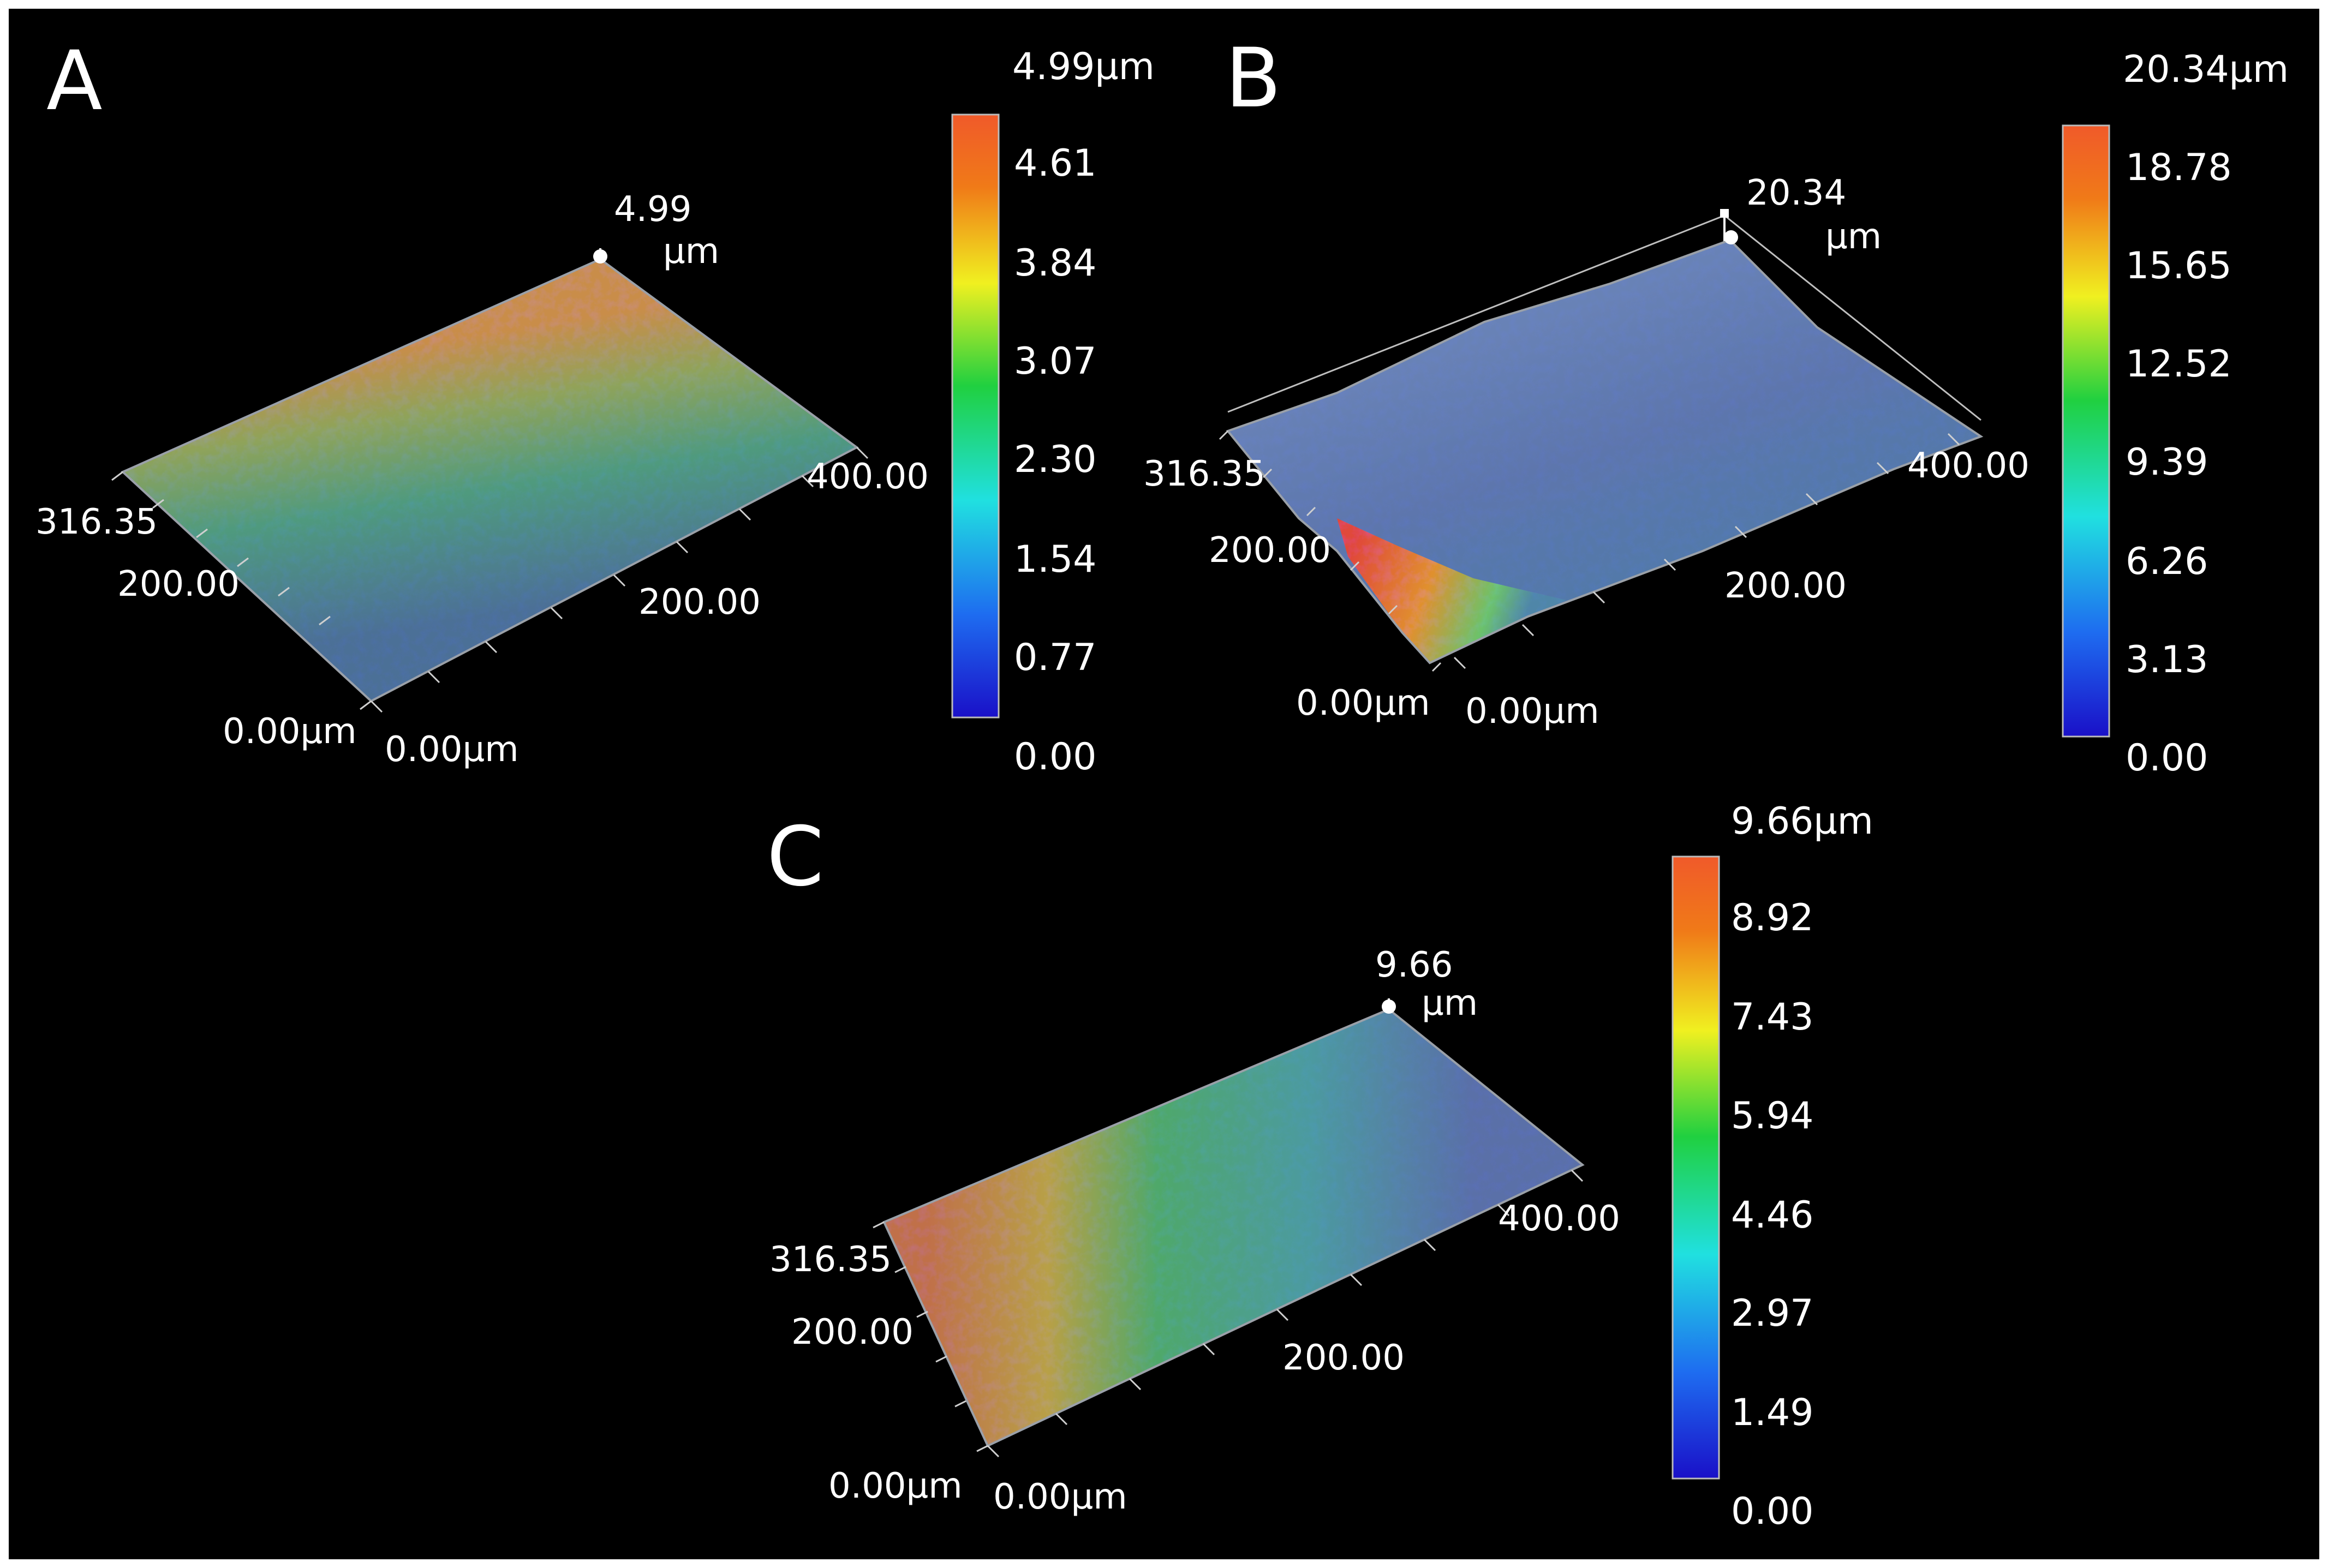 The width and height of the screenshot is (2328, 1568). I want to click on panel-a-colorbar-tick: 3.84, so click(1055, 264).